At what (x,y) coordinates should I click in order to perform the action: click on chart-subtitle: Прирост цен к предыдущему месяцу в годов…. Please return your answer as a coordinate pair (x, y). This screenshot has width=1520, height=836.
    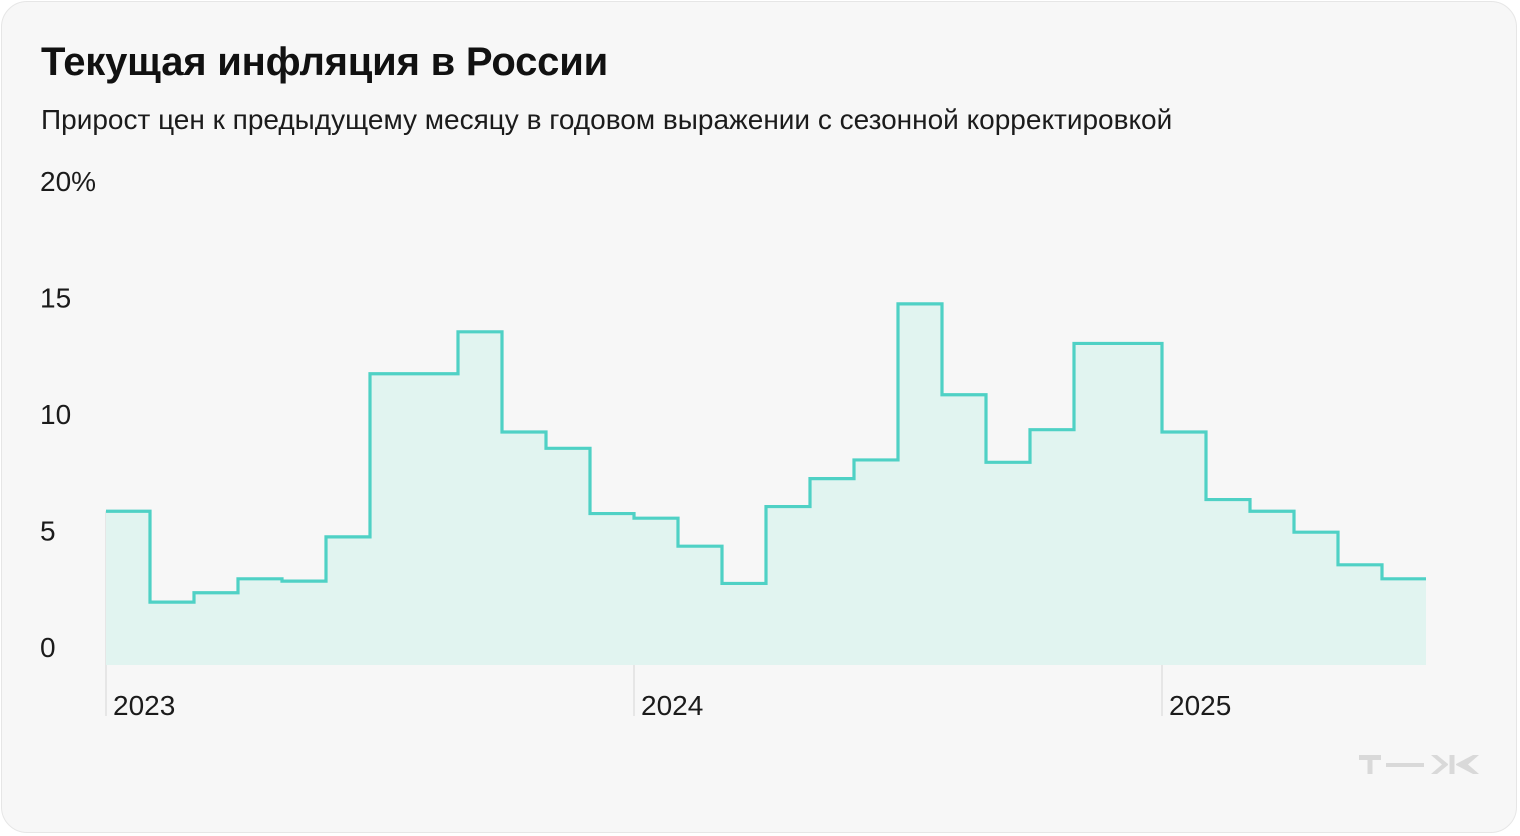
    Looking at the image, I should click on (607, 119).